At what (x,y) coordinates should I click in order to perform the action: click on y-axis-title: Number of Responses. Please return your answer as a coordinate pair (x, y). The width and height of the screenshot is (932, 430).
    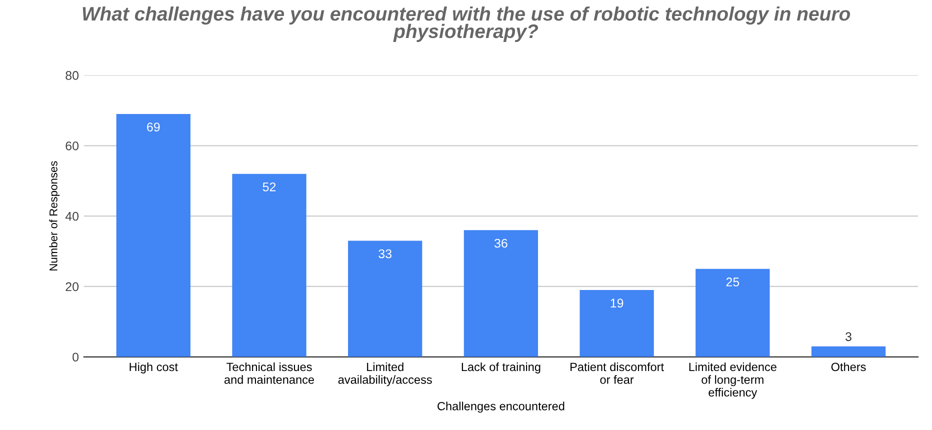
    Looking at the image, I should click on (54, 215).